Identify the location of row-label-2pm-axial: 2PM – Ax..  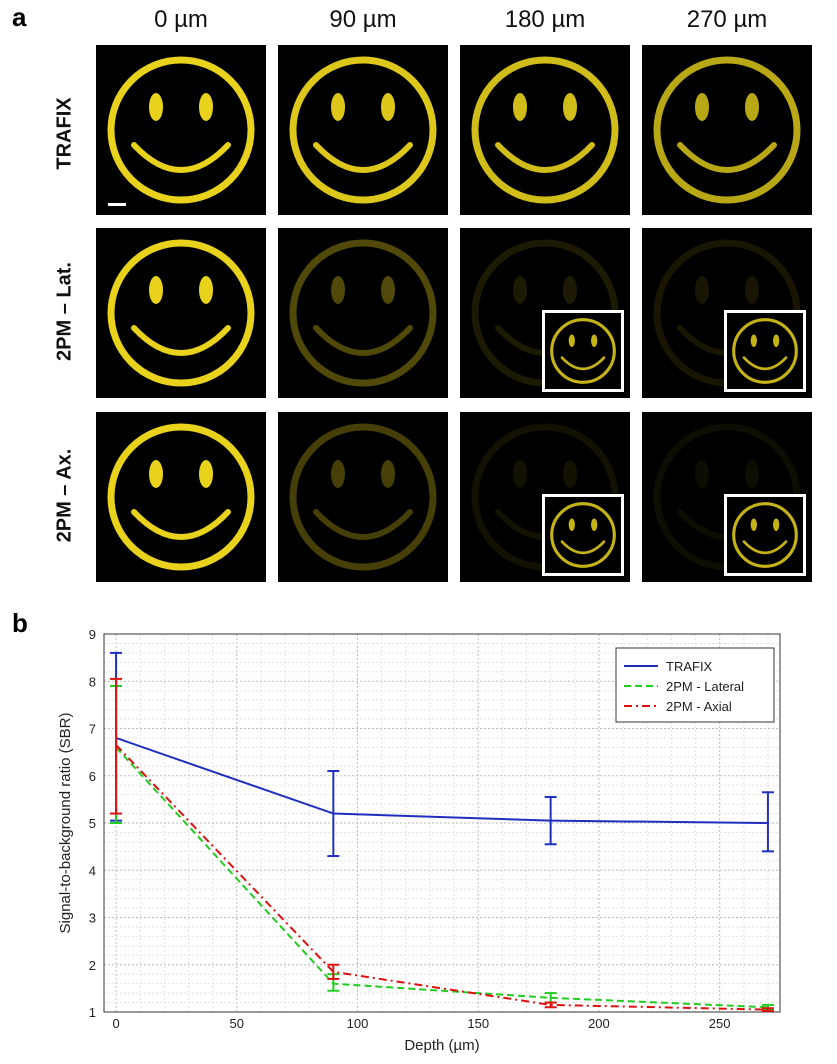
(64, 495).